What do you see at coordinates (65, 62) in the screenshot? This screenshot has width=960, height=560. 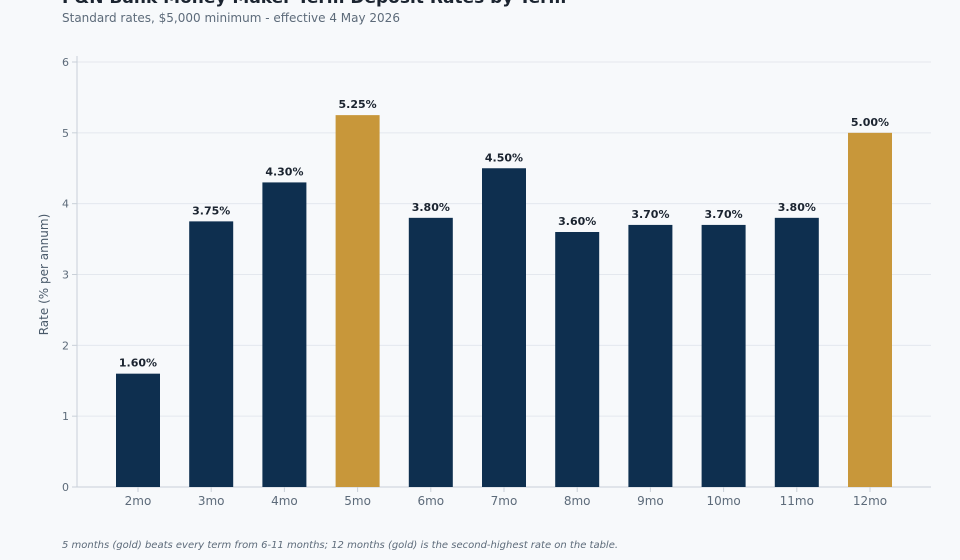 I see `y-tick-label: 6` at bounding box center [65, 62].